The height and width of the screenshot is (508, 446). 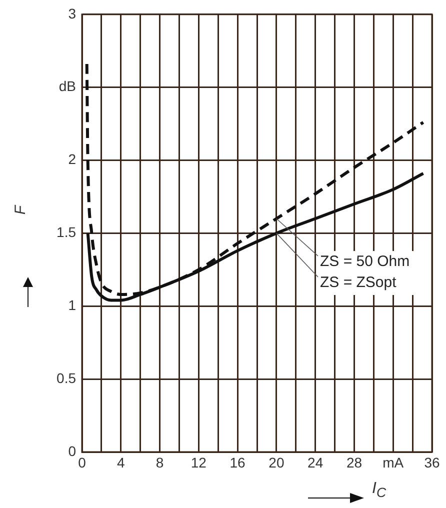 I want to click on y-tick-label: dB, so click(x=67, y=86).